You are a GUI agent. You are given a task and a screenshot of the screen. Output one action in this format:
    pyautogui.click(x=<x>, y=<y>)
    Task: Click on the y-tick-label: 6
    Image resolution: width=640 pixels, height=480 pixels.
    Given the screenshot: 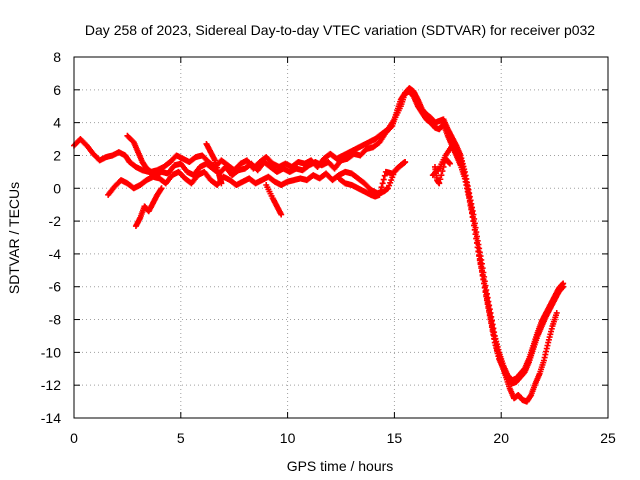 What is the action you would take?
    pyautogui.click(x=57, y=90)
    